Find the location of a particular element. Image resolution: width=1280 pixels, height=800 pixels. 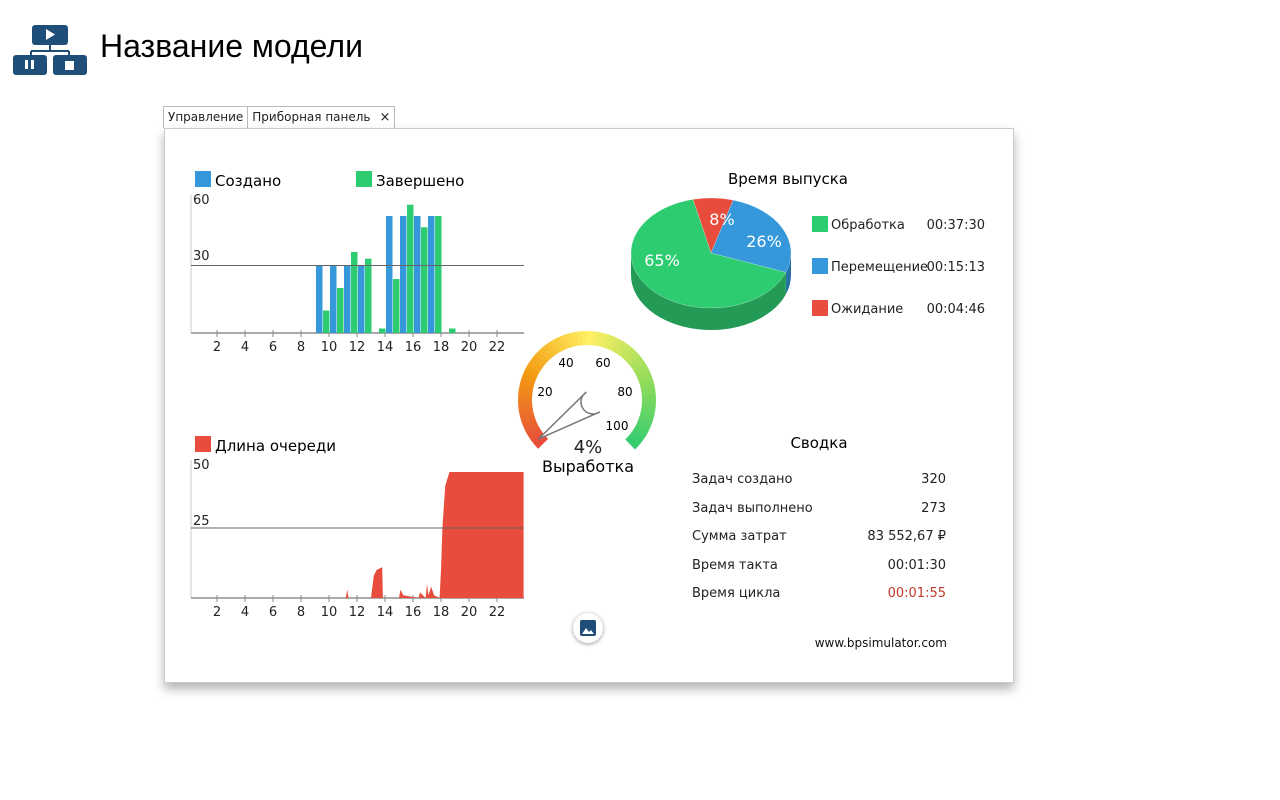

summary-label: Время цикла is located at coordinates (736, 593).